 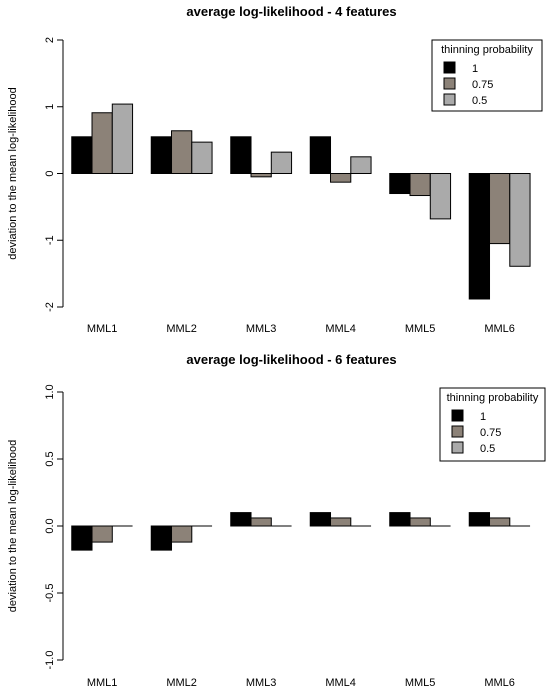 What do you see at coordinates (291, 359) in the screenshot?
I see `chart-title: average log-likelihood - 6 features` at bounding box center [291, 359].